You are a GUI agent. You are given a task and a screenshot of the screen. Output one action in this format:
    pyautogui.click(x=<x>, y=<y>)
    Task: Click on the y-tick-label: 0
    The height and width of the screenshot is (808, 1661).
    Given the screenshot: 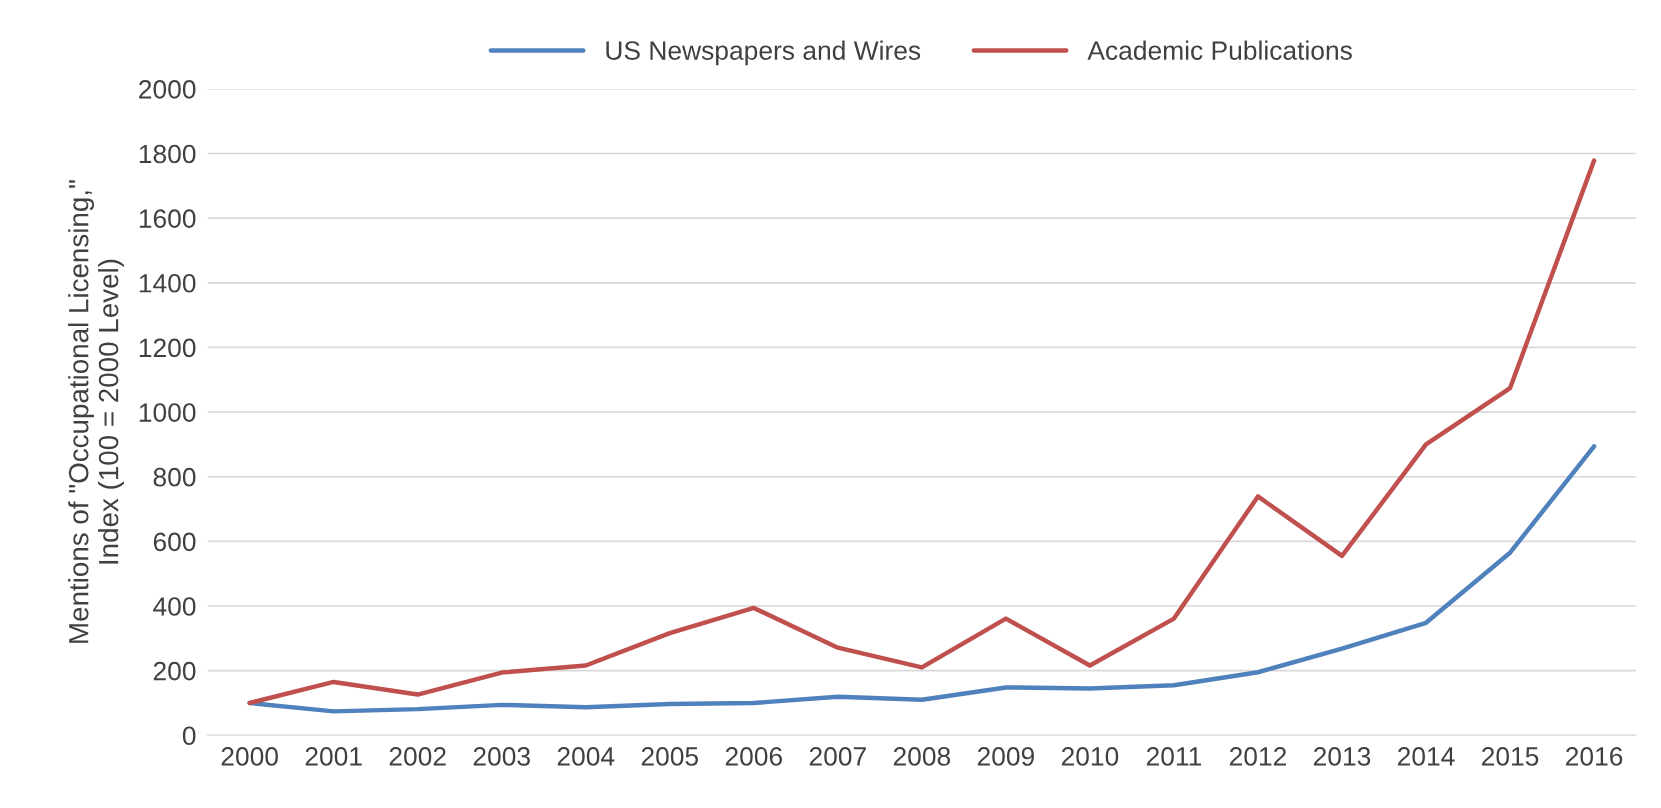 What is the action you would take?
    pyautogui.click(x=189, y=736)
    